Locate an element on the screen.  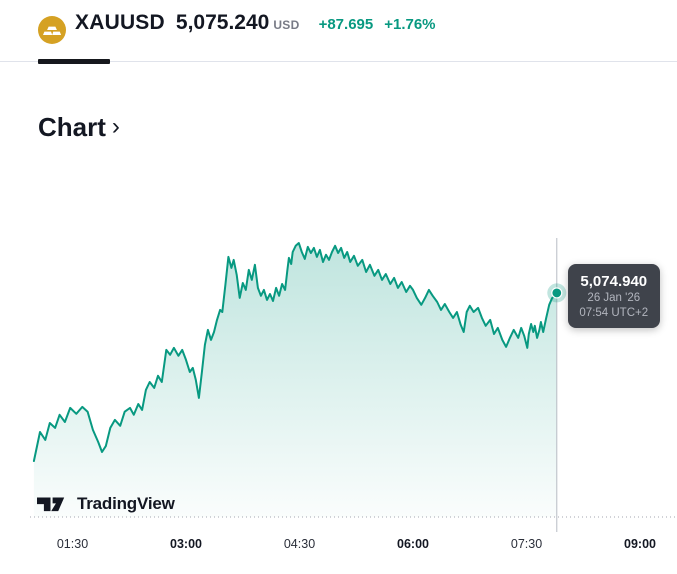
time-tick-0730: 07:30 is located at coordinates (526, 544).